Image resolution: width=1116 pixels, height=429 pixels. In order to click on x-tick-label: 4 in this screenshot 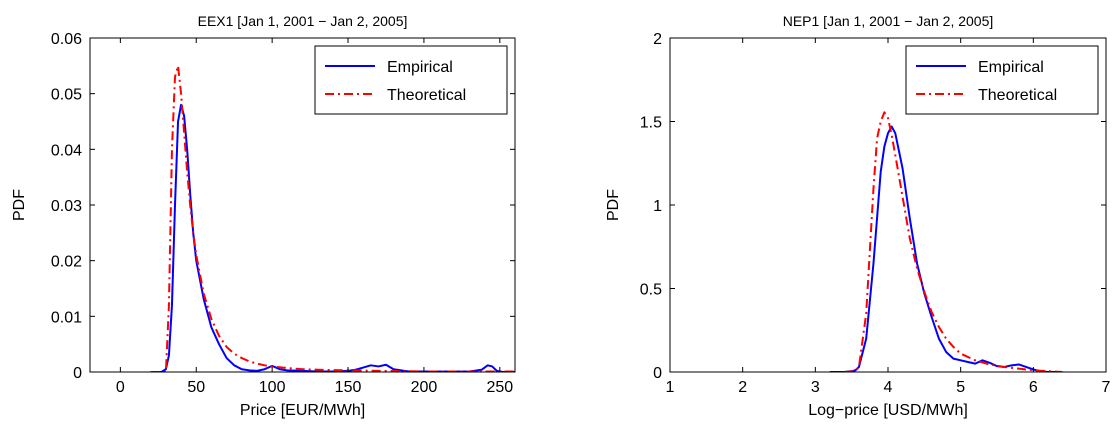, I will do `click(888, 387)`.